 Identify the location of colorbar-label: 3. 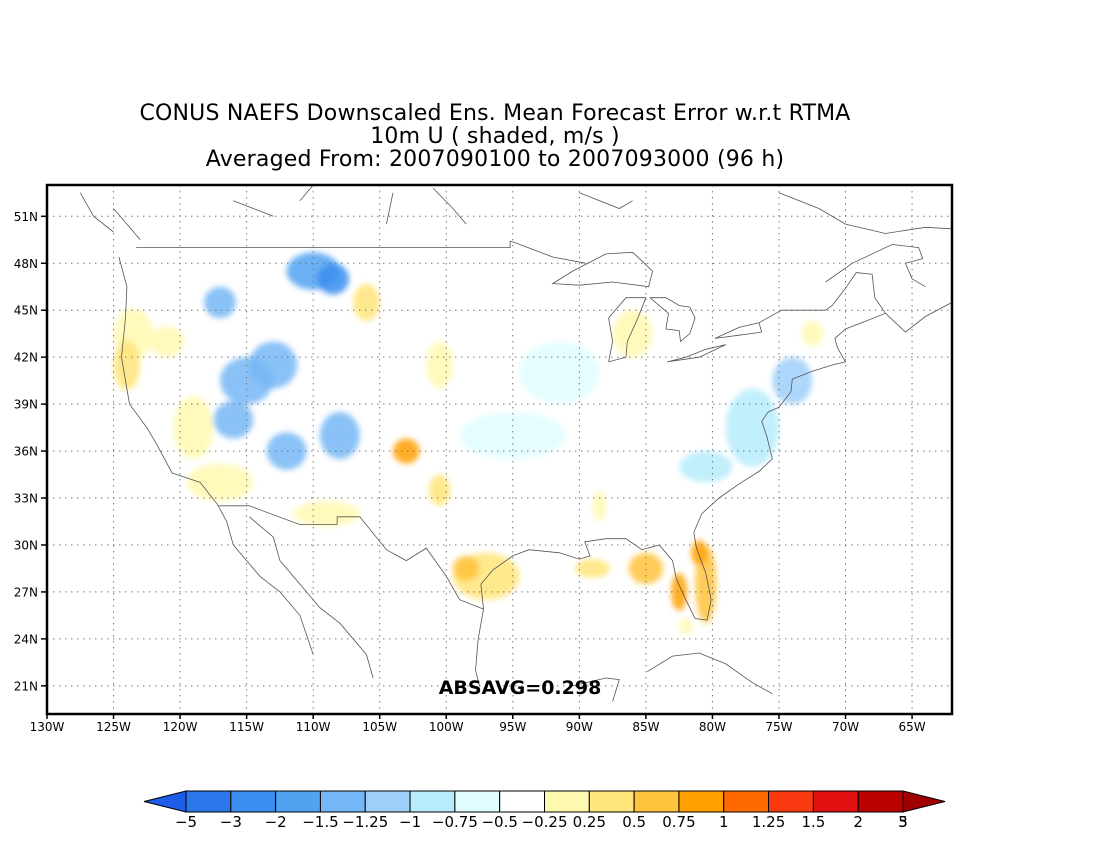
(903, 822).